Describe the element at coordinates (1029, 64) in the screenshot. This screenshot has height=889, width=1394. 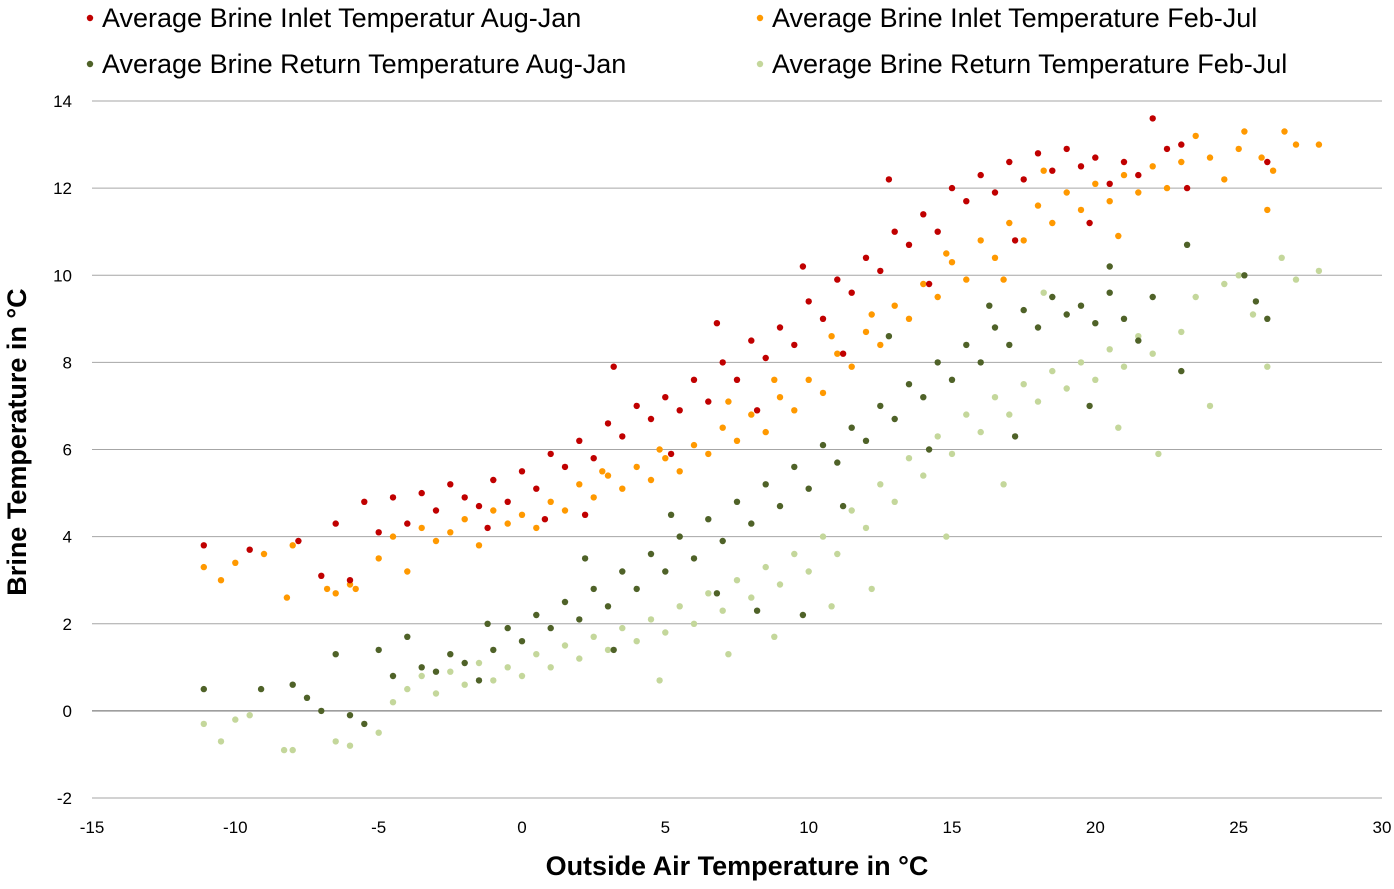
I see `legend-label: Average Brine Return Temperature Feb-Jul` at that location.